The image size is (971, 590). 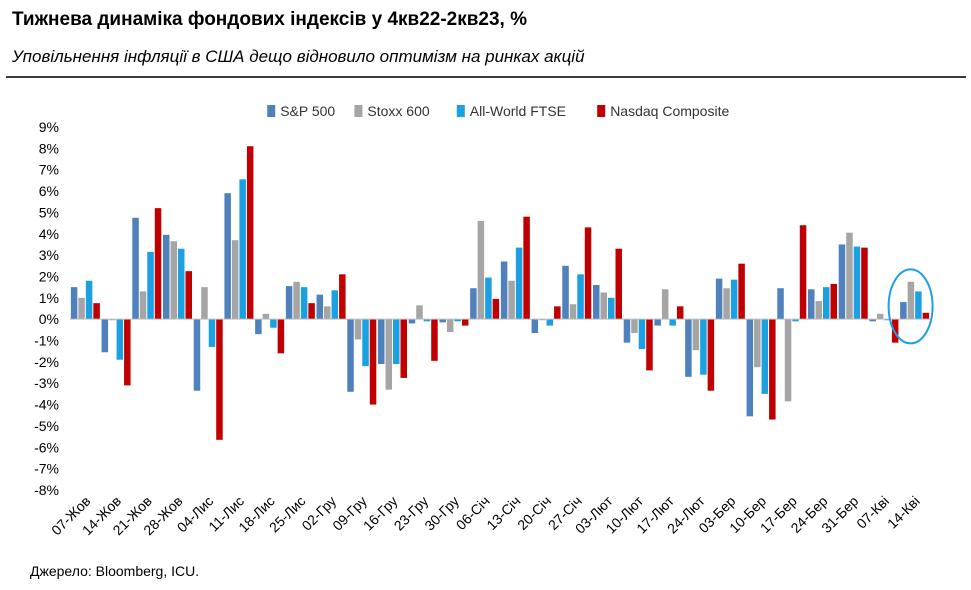 I want to click on y-tick-label: -2%, so click(x=46, y=362).